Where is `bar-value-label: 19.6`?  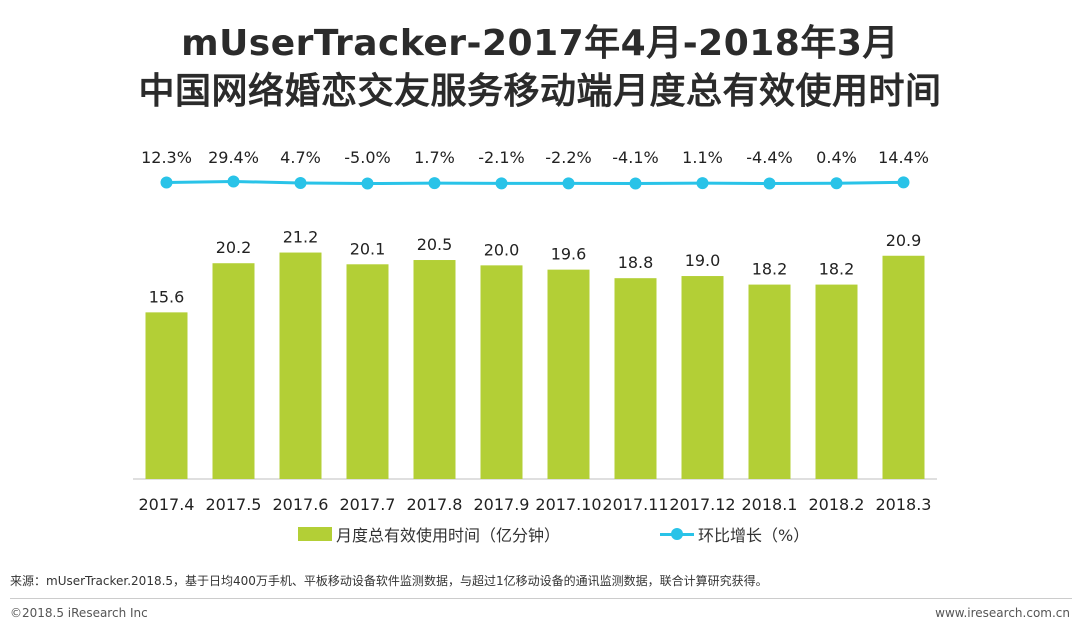
bar-value-label: 19.6 is located at coordinates (569, 254).